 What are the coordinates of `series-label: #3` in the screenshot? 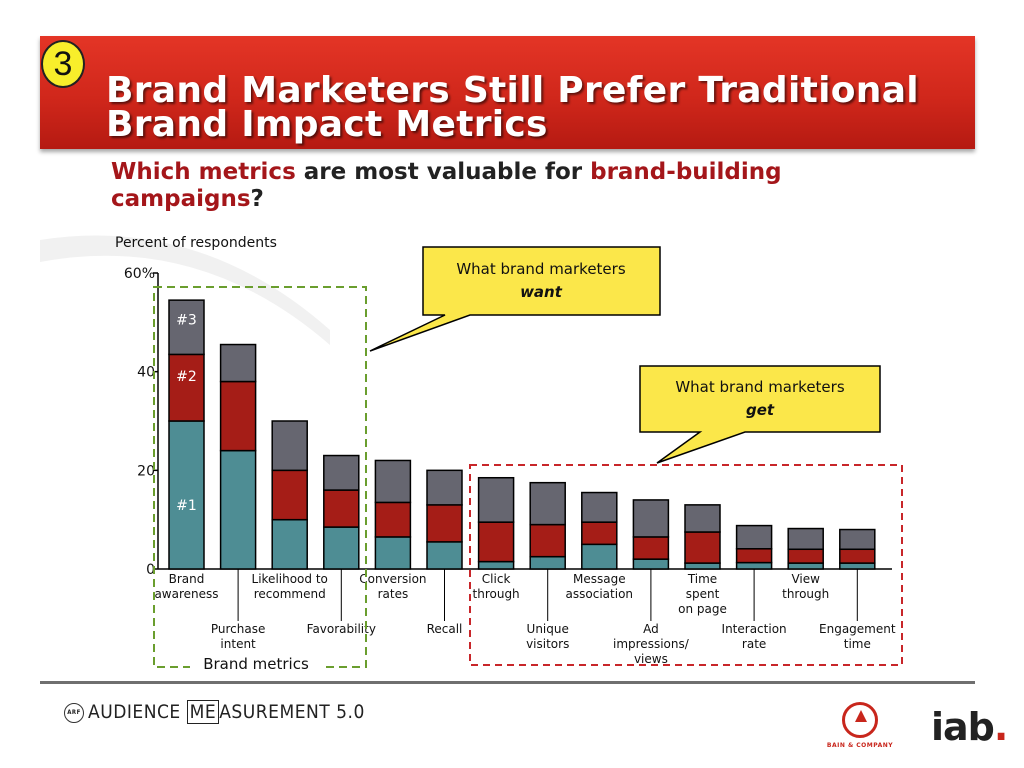 It's located at (186, 321).